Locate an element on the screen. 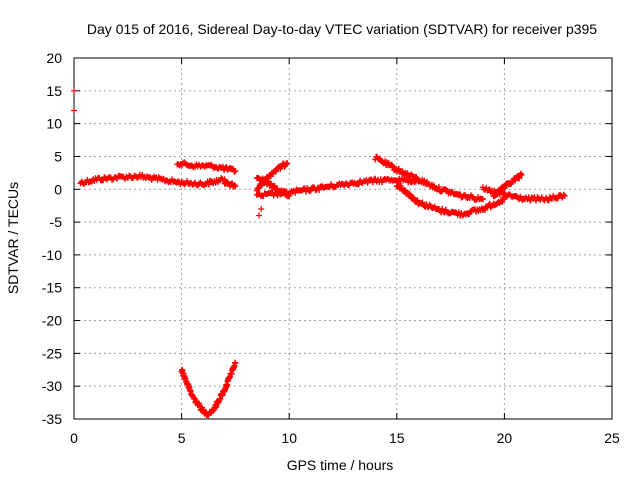  y-tick-label: -15 is located at coordinates (52, 288).